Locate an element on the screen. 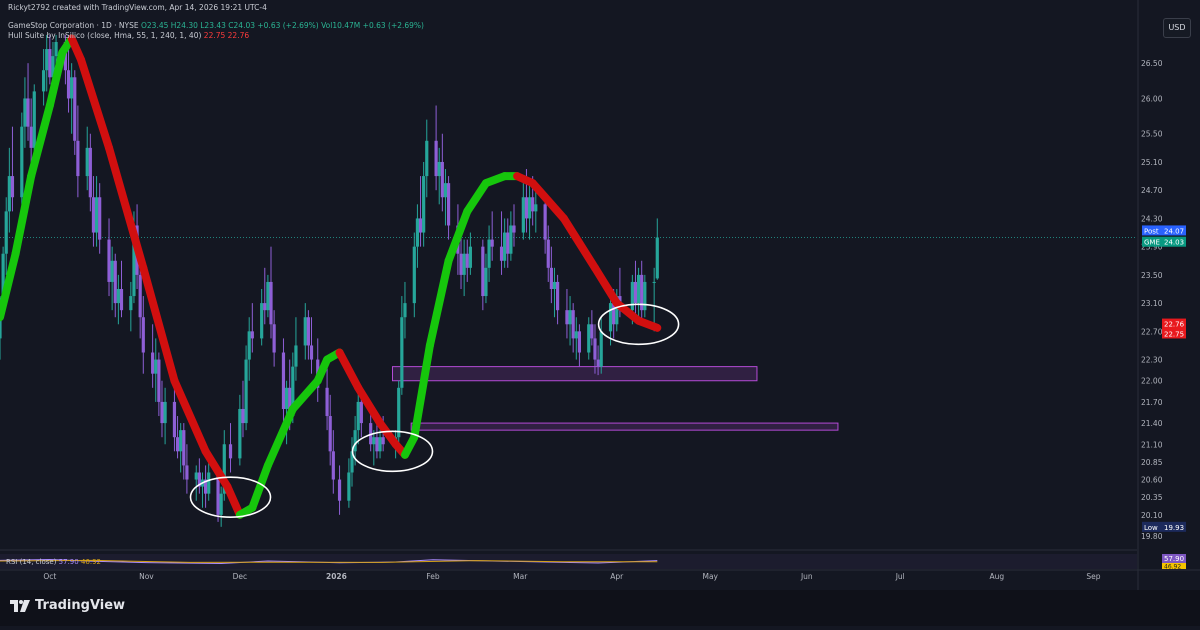  y-tick-label: 23.50 is located at coordinates (1152, 275).